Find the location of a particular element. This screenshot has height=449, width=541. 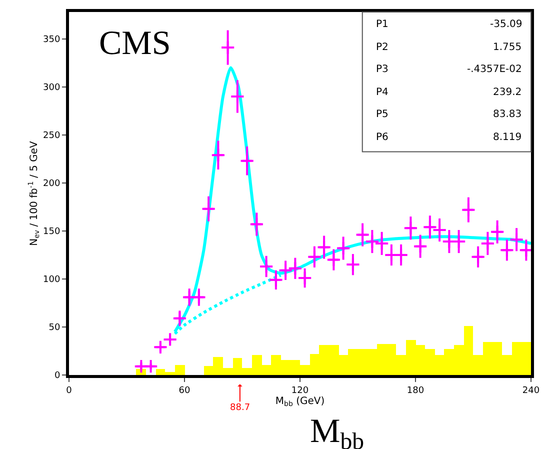

y-tick-label: 150 is located at coordinates (51, 232).